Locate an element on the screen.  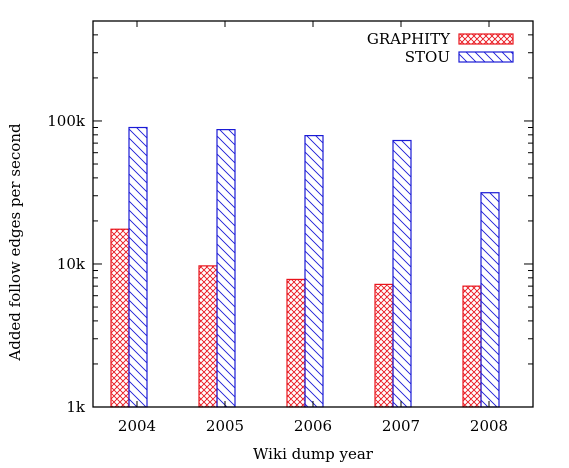
legend-label-stou: STOU is located at coordinates (427, 57).